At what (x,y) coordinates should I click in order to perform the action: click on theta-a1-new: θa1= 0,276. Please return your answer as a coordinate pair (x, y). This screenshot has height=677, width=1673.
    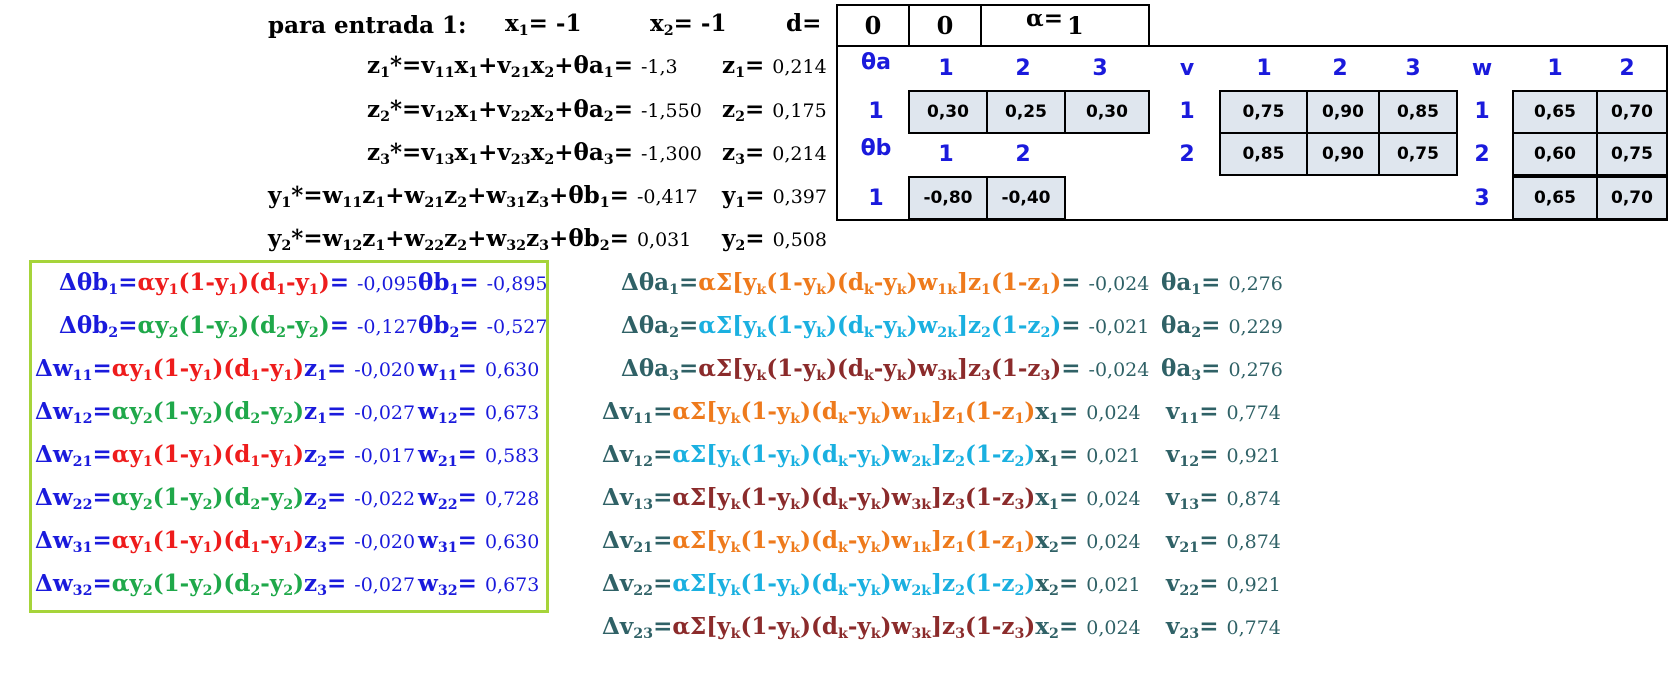
    Looking at the image, I should click on (1222, 283).